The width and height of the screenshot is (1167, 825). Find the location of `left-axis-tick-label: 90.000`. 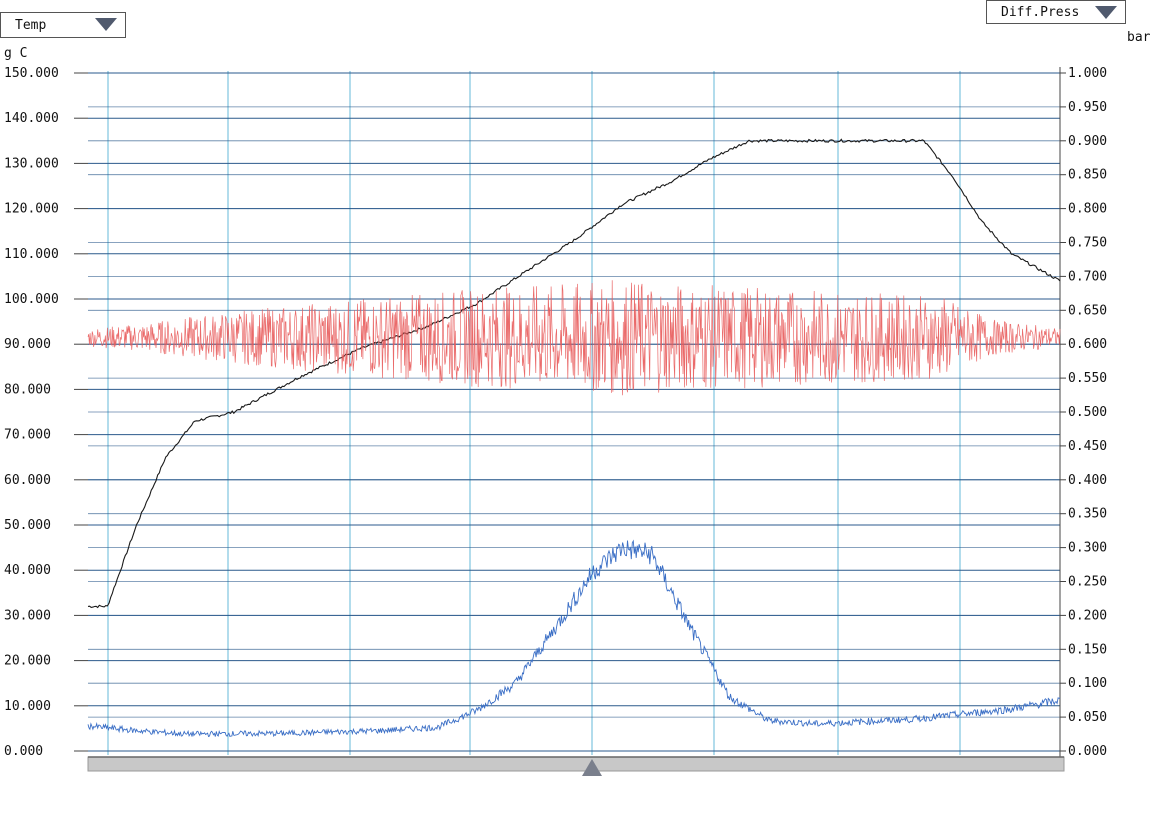

left-axis-tick-label: 90.000 is located at coordinates (27, 344).